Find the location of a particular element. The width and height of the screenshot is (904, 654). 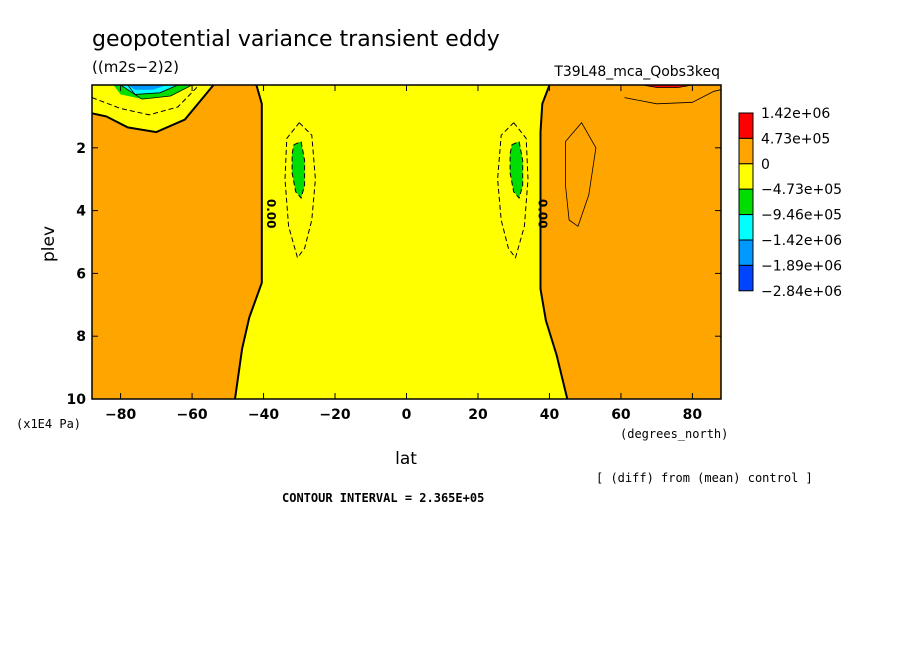

legend-label: −1.89e+06 is located at coordinates (801, 266).